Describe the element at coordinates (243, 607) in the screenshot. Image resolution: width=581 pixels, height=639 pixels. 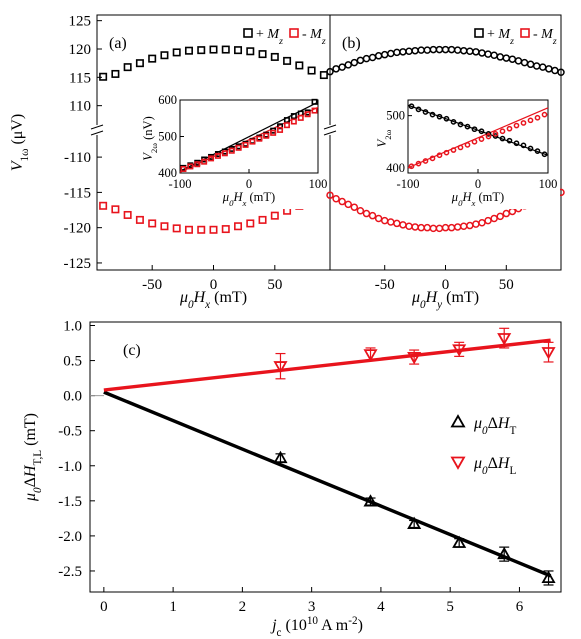
I see `x-tick-label: 2` at that location.